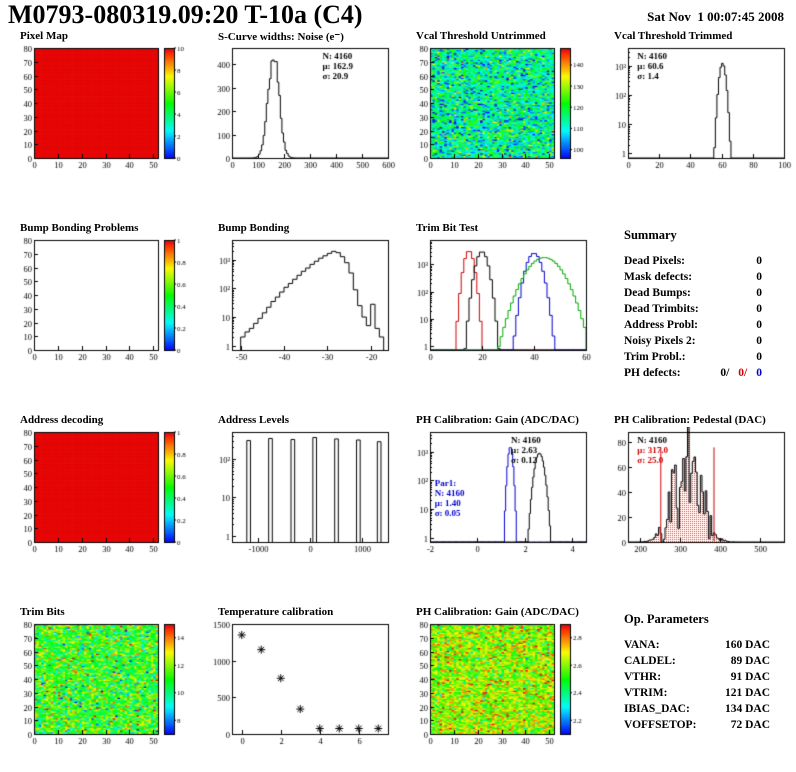 The height and width of the screenshot is (772, 796). I want to click on page-title: M0793-080319.09:20 T-10a (C4), so click(185, 14).